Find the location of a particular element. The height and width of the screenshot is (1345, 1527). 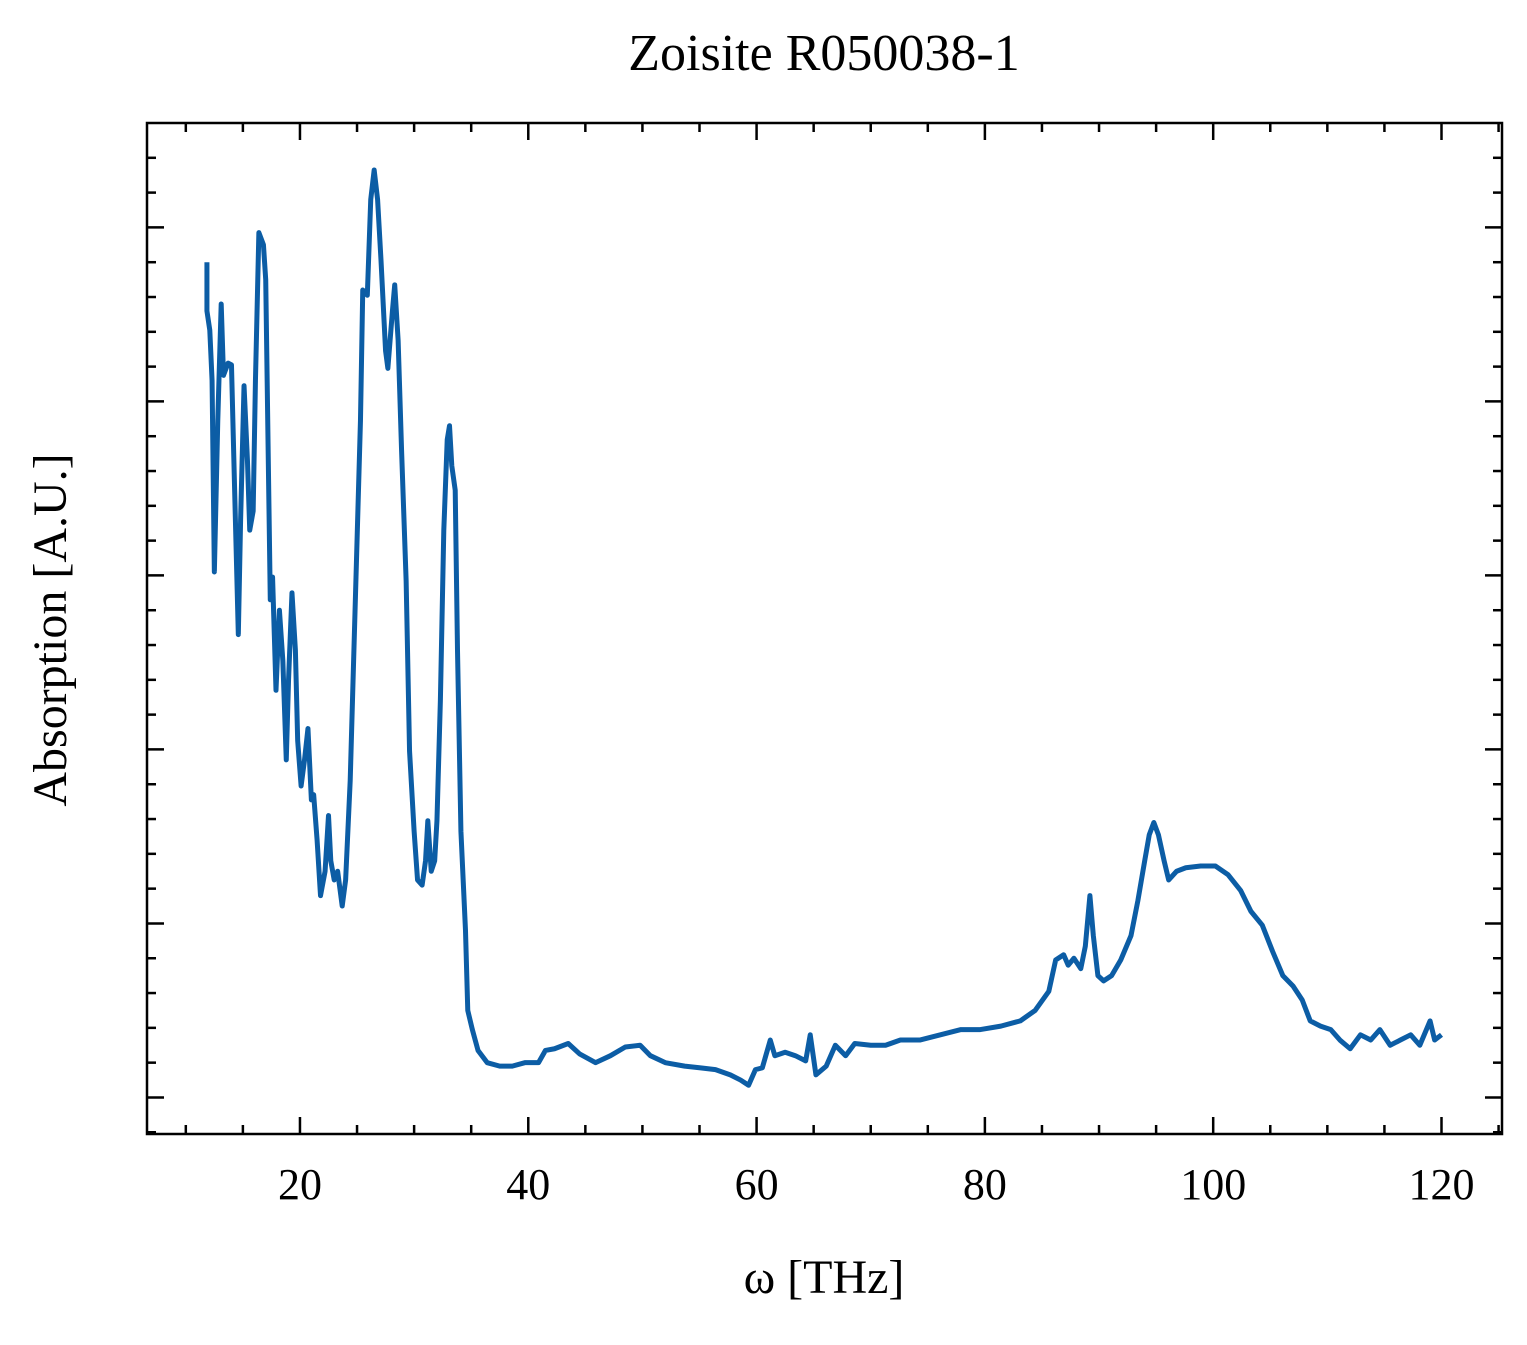

x-tick-label: 120 is located at coordinates (1441, 1184).